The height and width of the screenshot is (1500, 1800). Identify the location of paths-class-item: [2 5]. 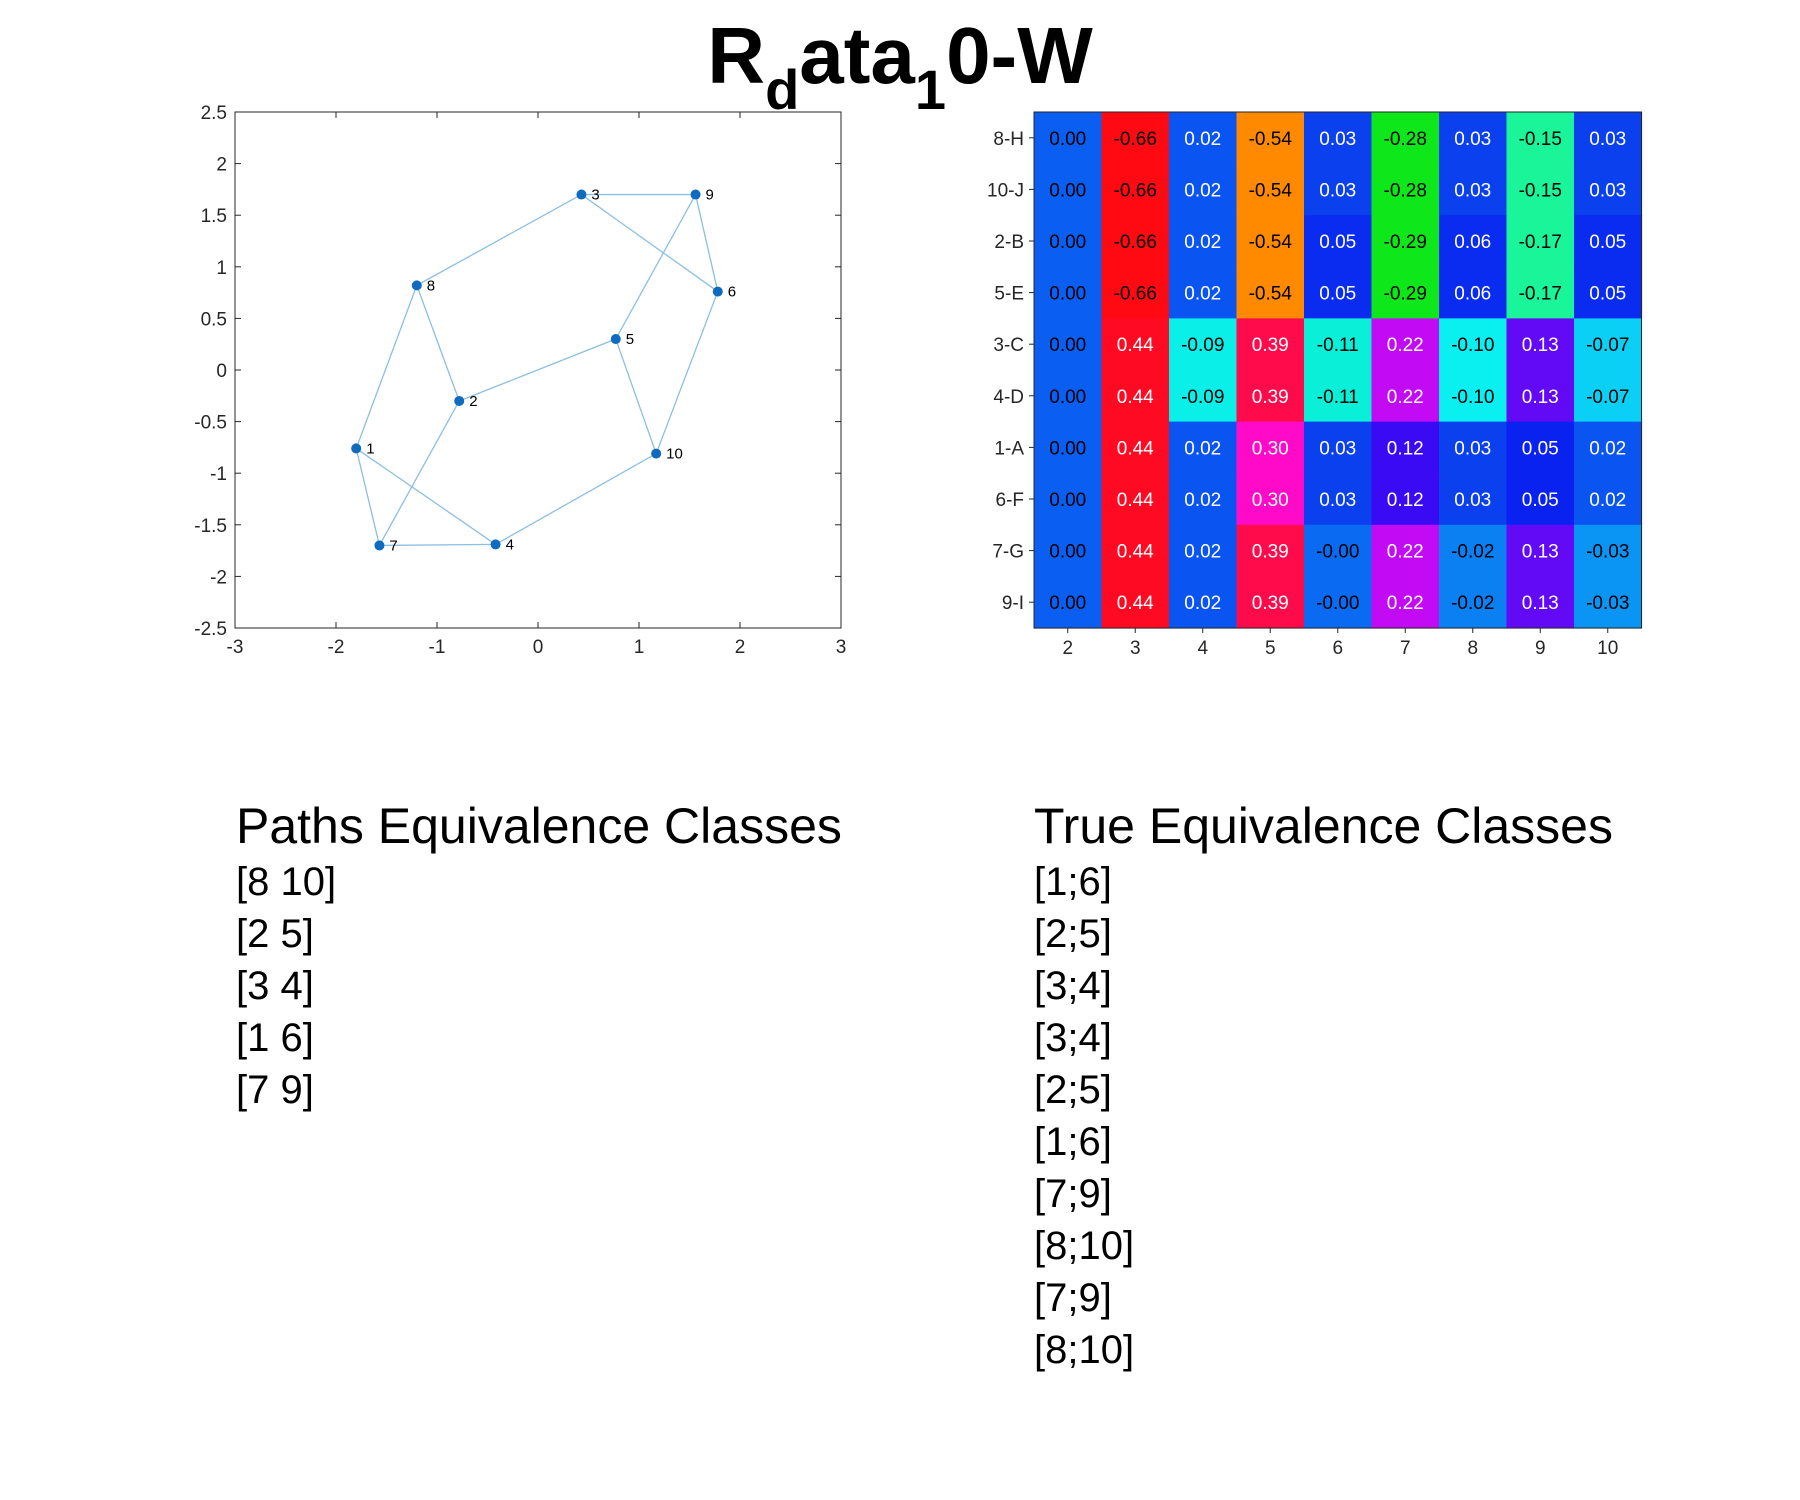
(275, 934).